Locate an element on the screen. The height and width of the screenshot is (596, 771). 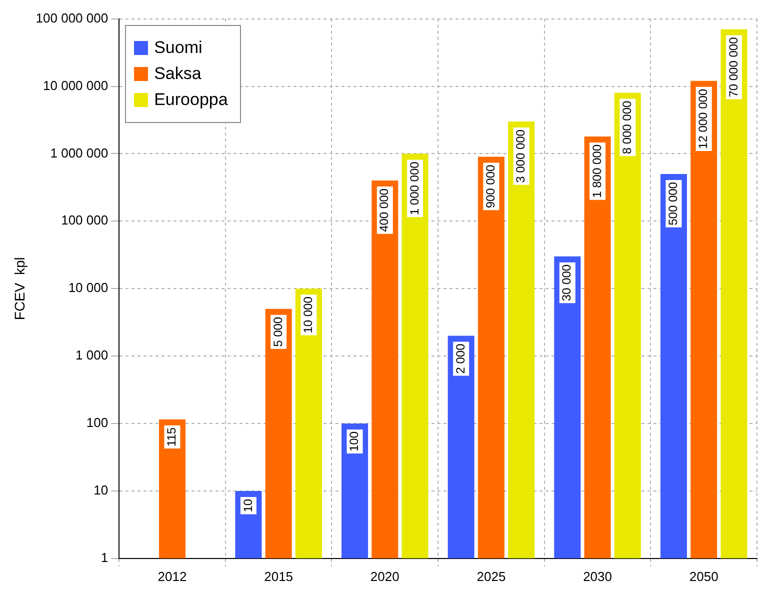
data-label: 115 is located at coordinates (171, 437).